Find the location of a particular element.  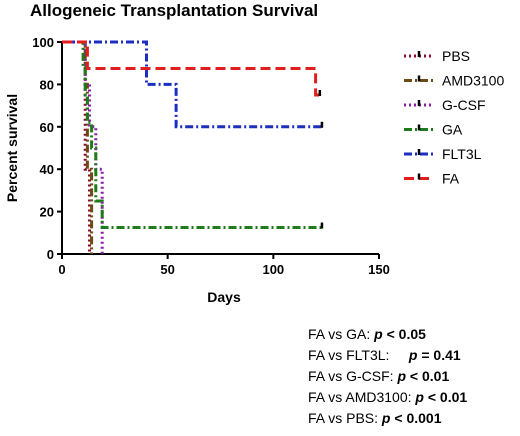

legend-label: GA is located at coordinates (452, 130).